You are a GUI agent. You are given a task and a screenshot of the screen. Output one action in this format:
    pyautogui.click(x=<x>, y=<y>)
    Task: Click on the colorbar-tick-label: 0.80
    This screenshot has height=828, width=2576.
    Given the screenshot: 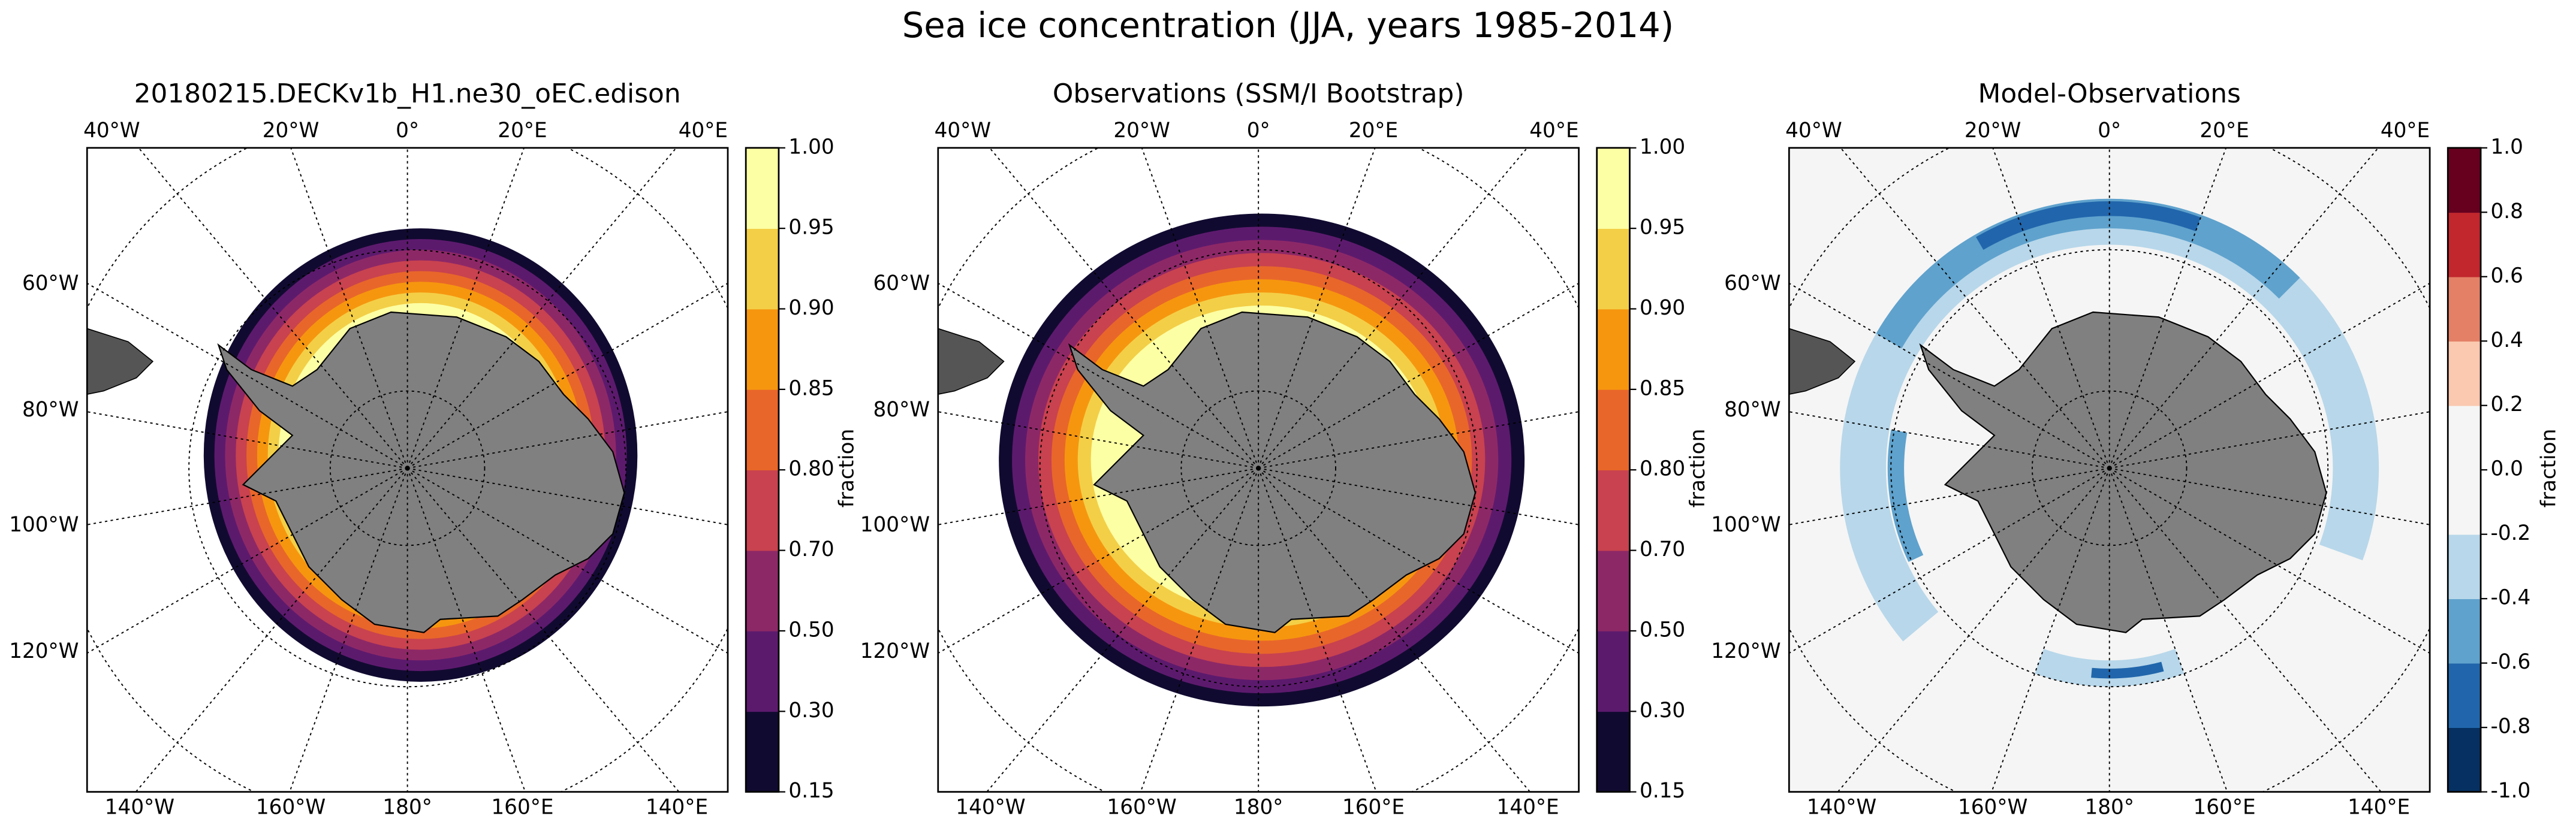 What is the action you would take?
    pyautogui.click(x=811, y=469)
    